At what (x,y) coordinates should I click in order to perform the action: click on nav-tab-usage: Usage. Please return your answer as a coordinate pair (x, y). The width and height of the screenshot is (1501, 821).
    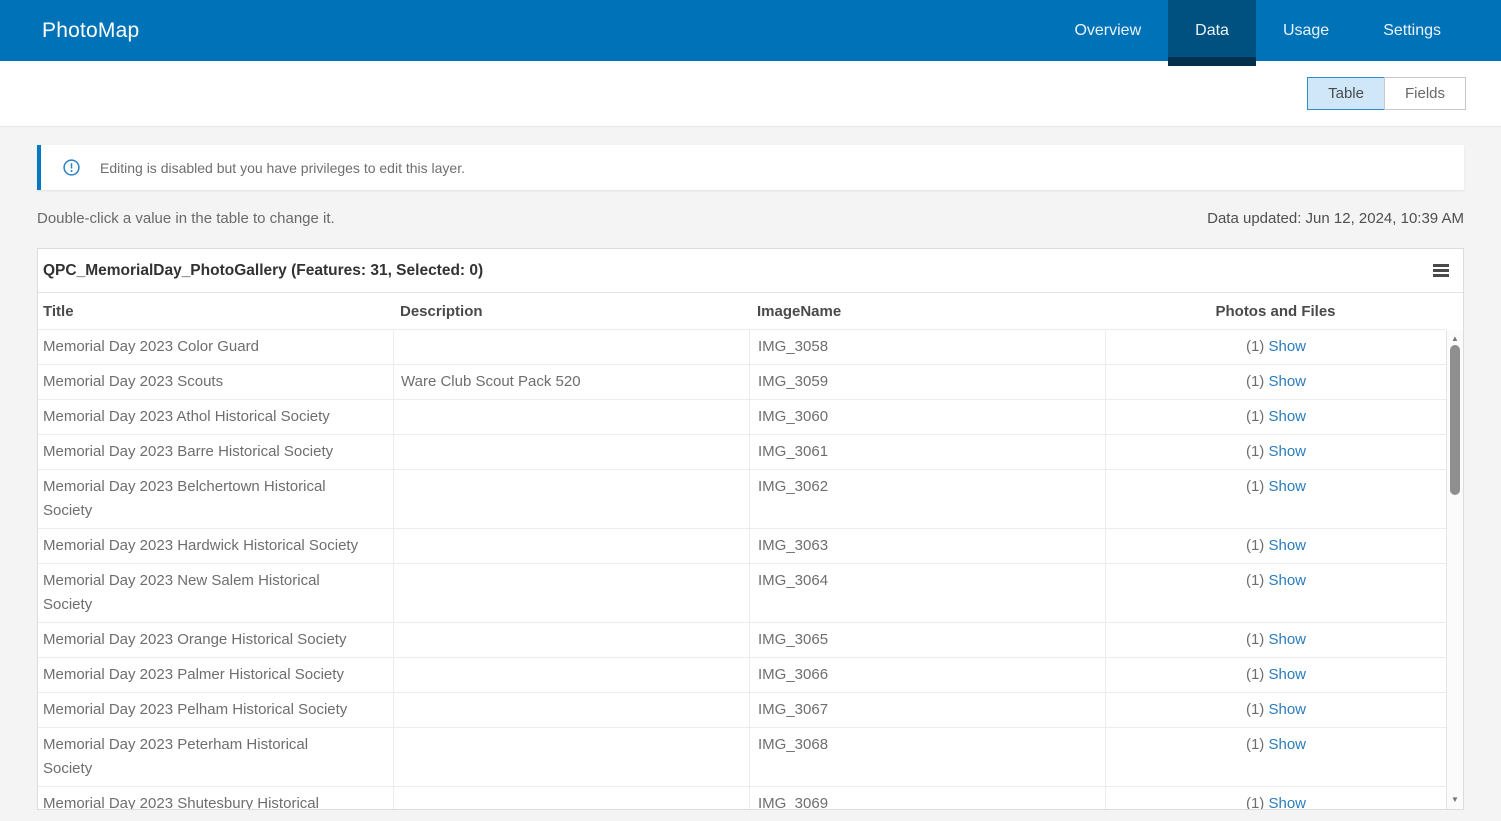
    Looking at the image, I should click on (1306, 30).